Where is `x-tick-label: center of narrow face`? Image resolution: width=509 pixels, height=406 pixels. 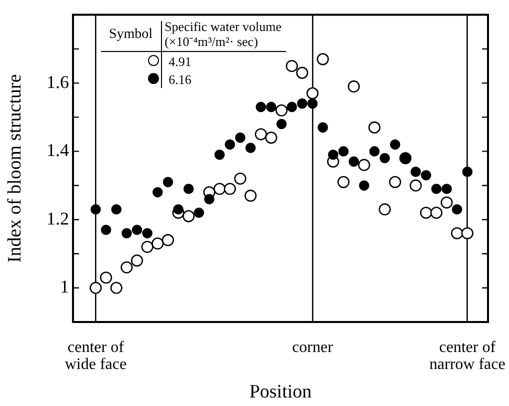
x-tick-label: center of narrow face is located at coordinates (467, 356).